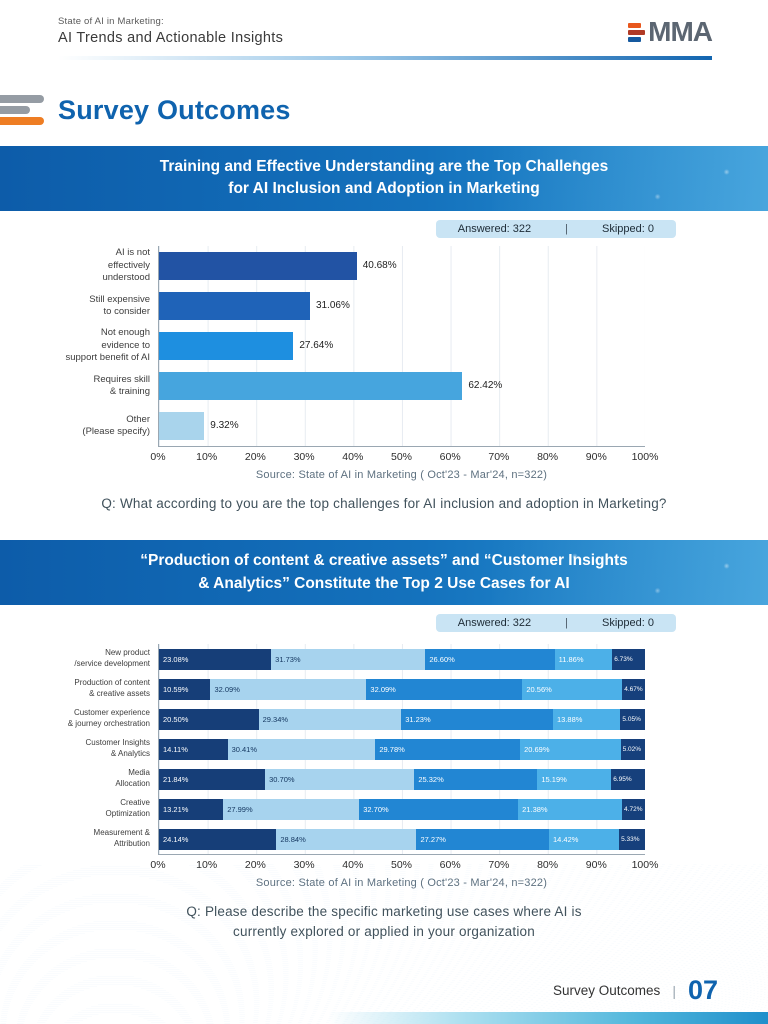 This screenshot has width=768, height=1024. I want to click on value-label: 40.68%, so click(379, 266).